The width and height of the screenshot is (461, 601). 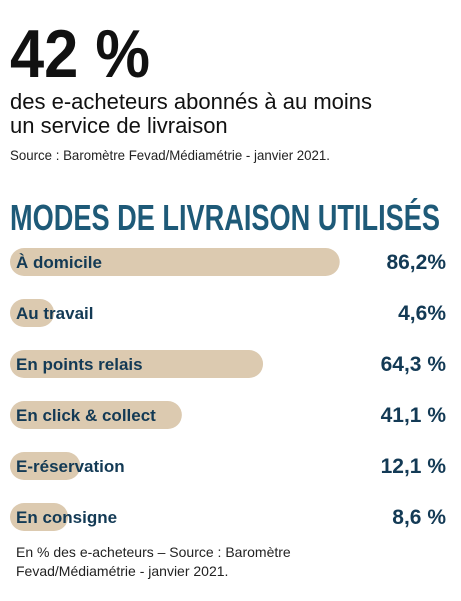 What do you see at coordinates (414, 415) in the screenshot?
I see `value-label: 41,1 %` at bounding box center [414, 415].